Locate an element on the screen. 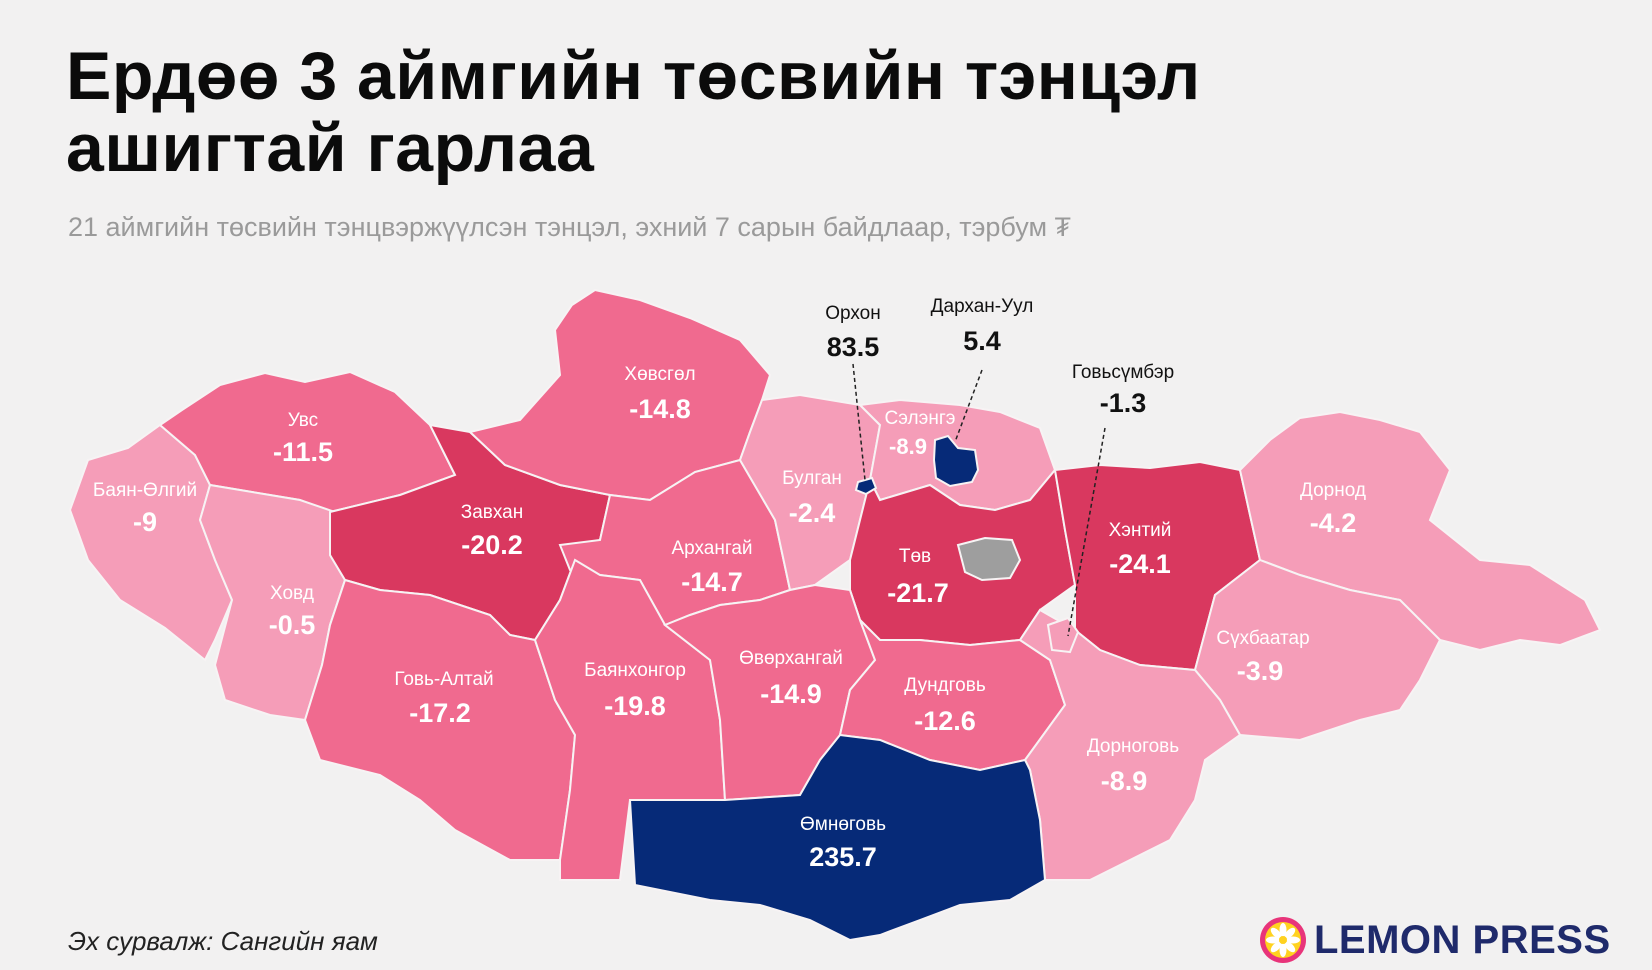 This screenshot has width=1652, height=970. darkhan-leader is located at coordinates (968, 406).